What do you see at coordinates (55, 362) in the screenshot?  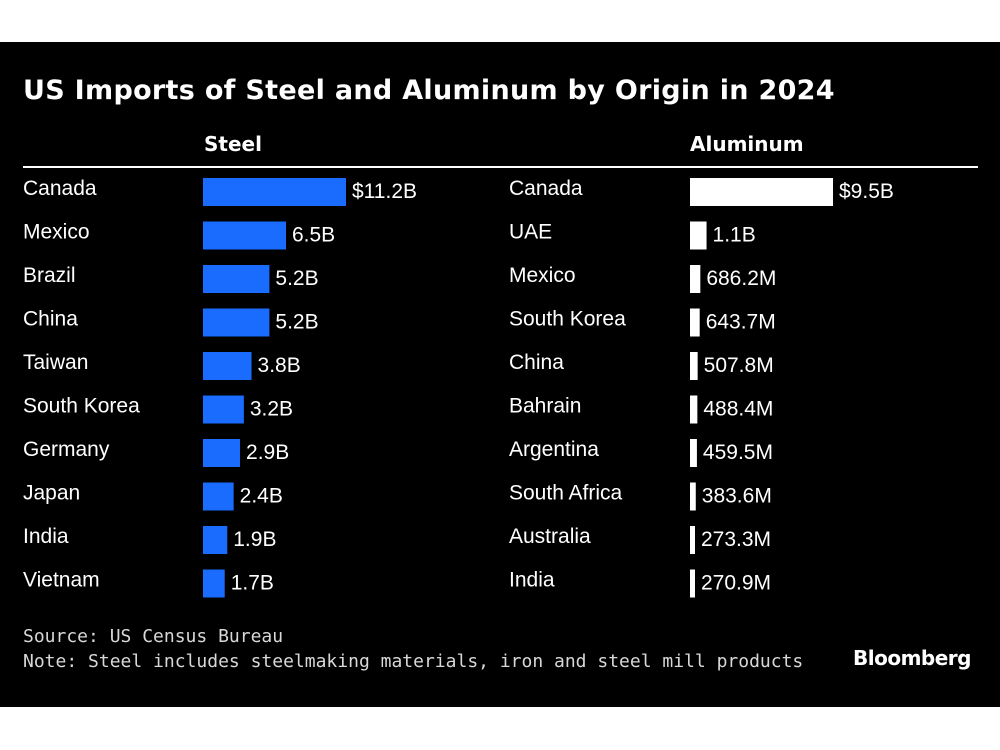 I see `steel-category-label: Taiwan` at bounding box center [55, 362].